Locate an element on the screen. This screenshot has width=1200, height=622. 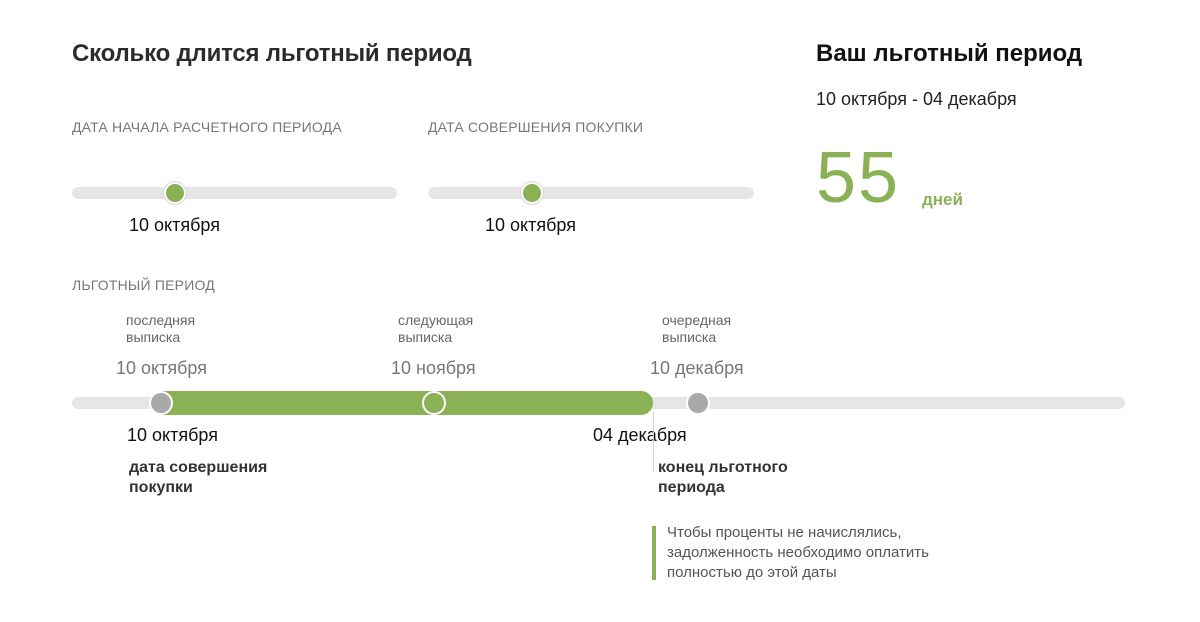
note-line: дата совершения is located at coordinates (198, 467).